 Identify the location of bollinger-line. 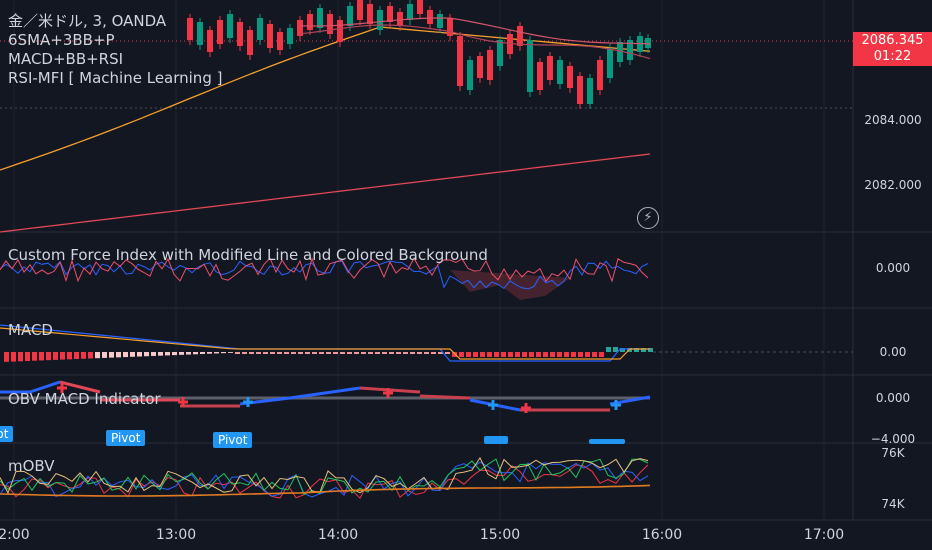
(475, 42).